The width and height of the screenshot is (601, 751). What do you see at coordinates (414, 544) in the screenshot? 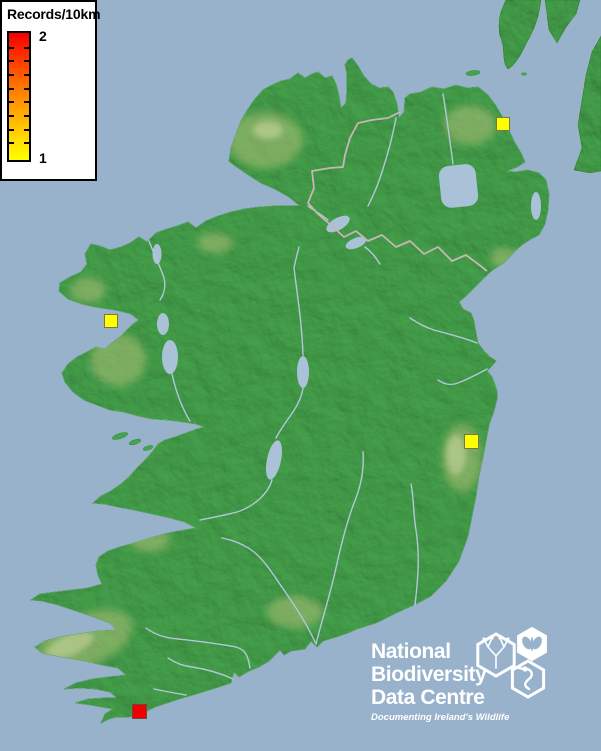
I see `river-slaney` at bounding box center [414, 544].